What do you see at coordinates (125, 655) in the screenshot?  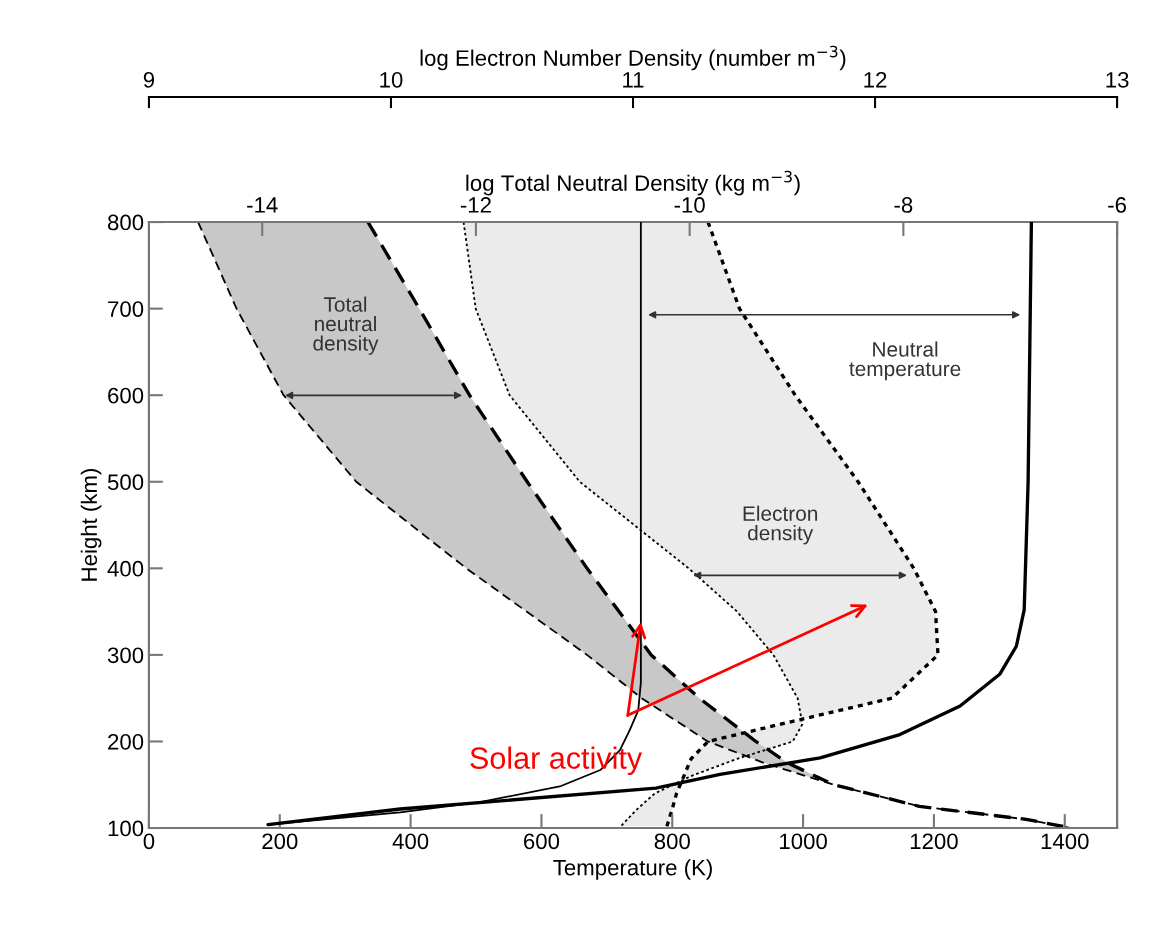 I see `y-tick-label: 300` at bounding box center [125, 655].